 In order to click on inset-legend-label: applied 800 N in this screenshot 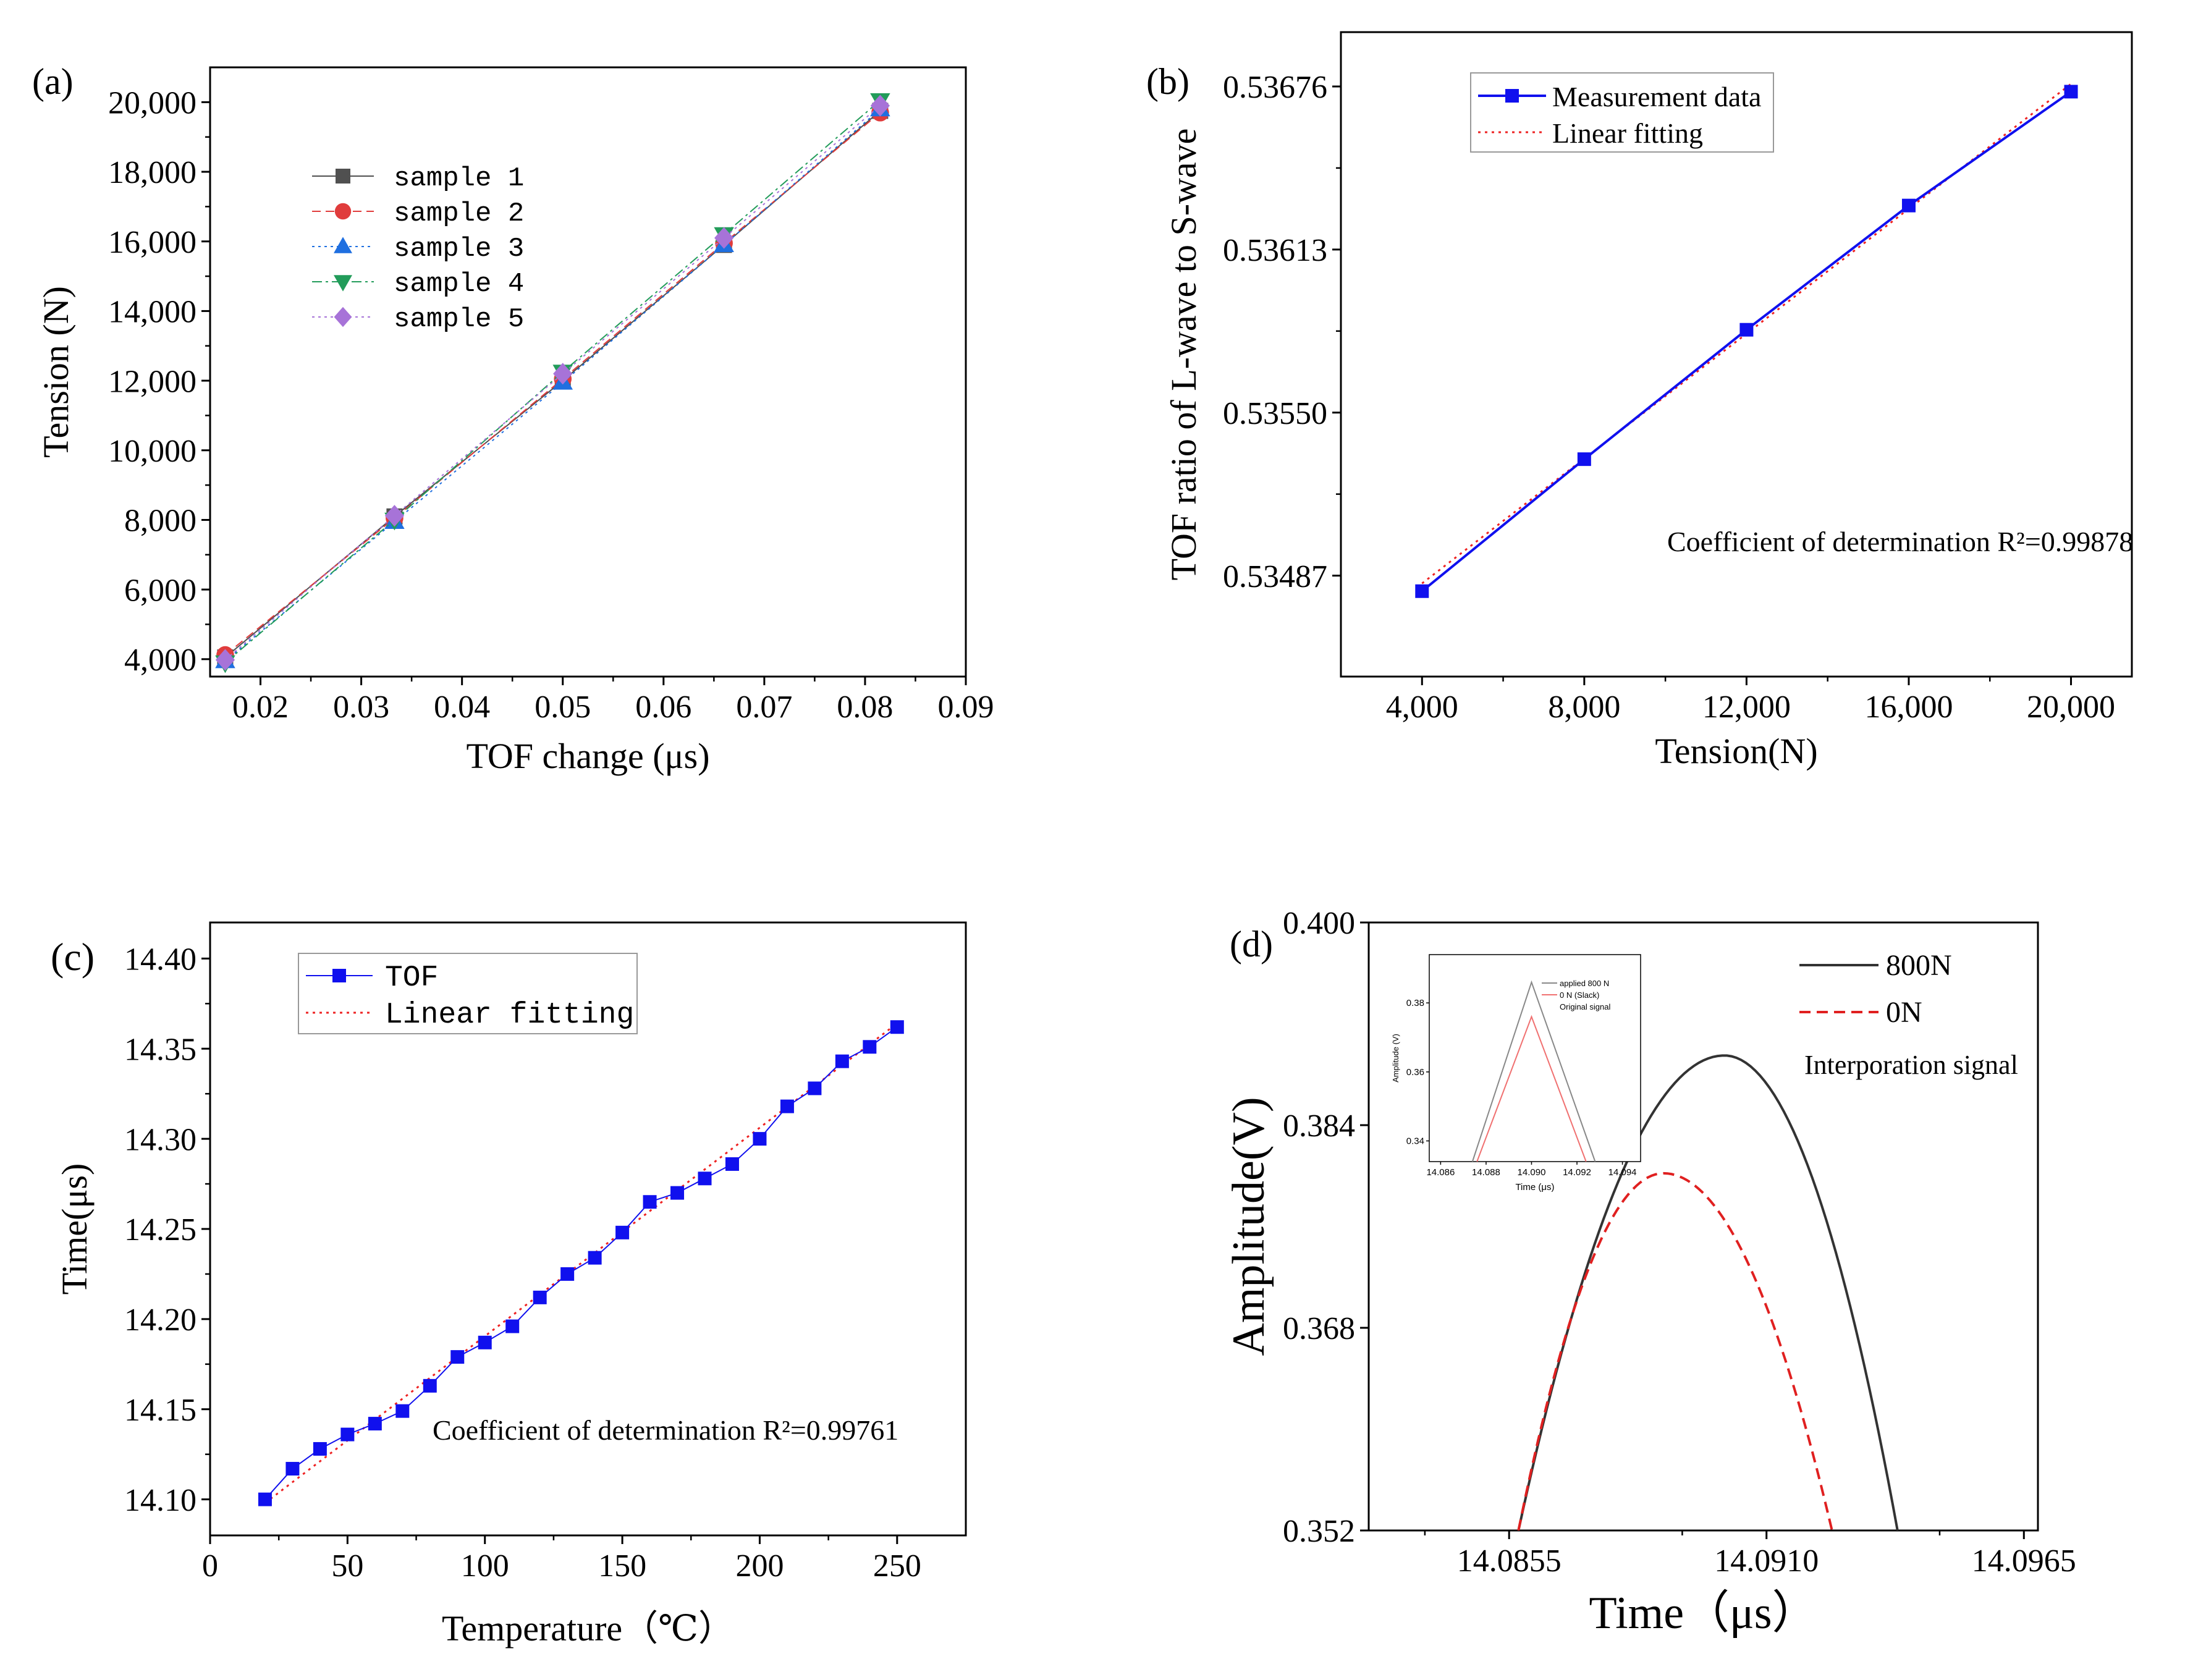, I will do `click(1584, 983)`.